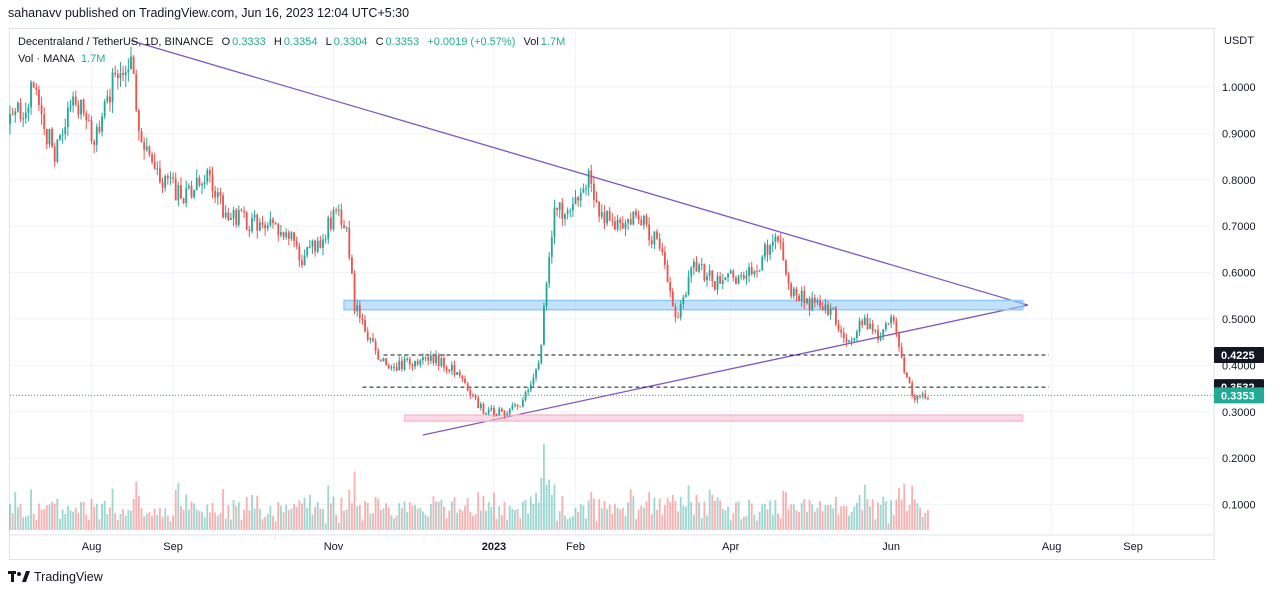  What do you see at coordinates (1239, 320) in the screenshot?
I see `y-tick-label: 0.5000` at bounding box center [1239, 320].